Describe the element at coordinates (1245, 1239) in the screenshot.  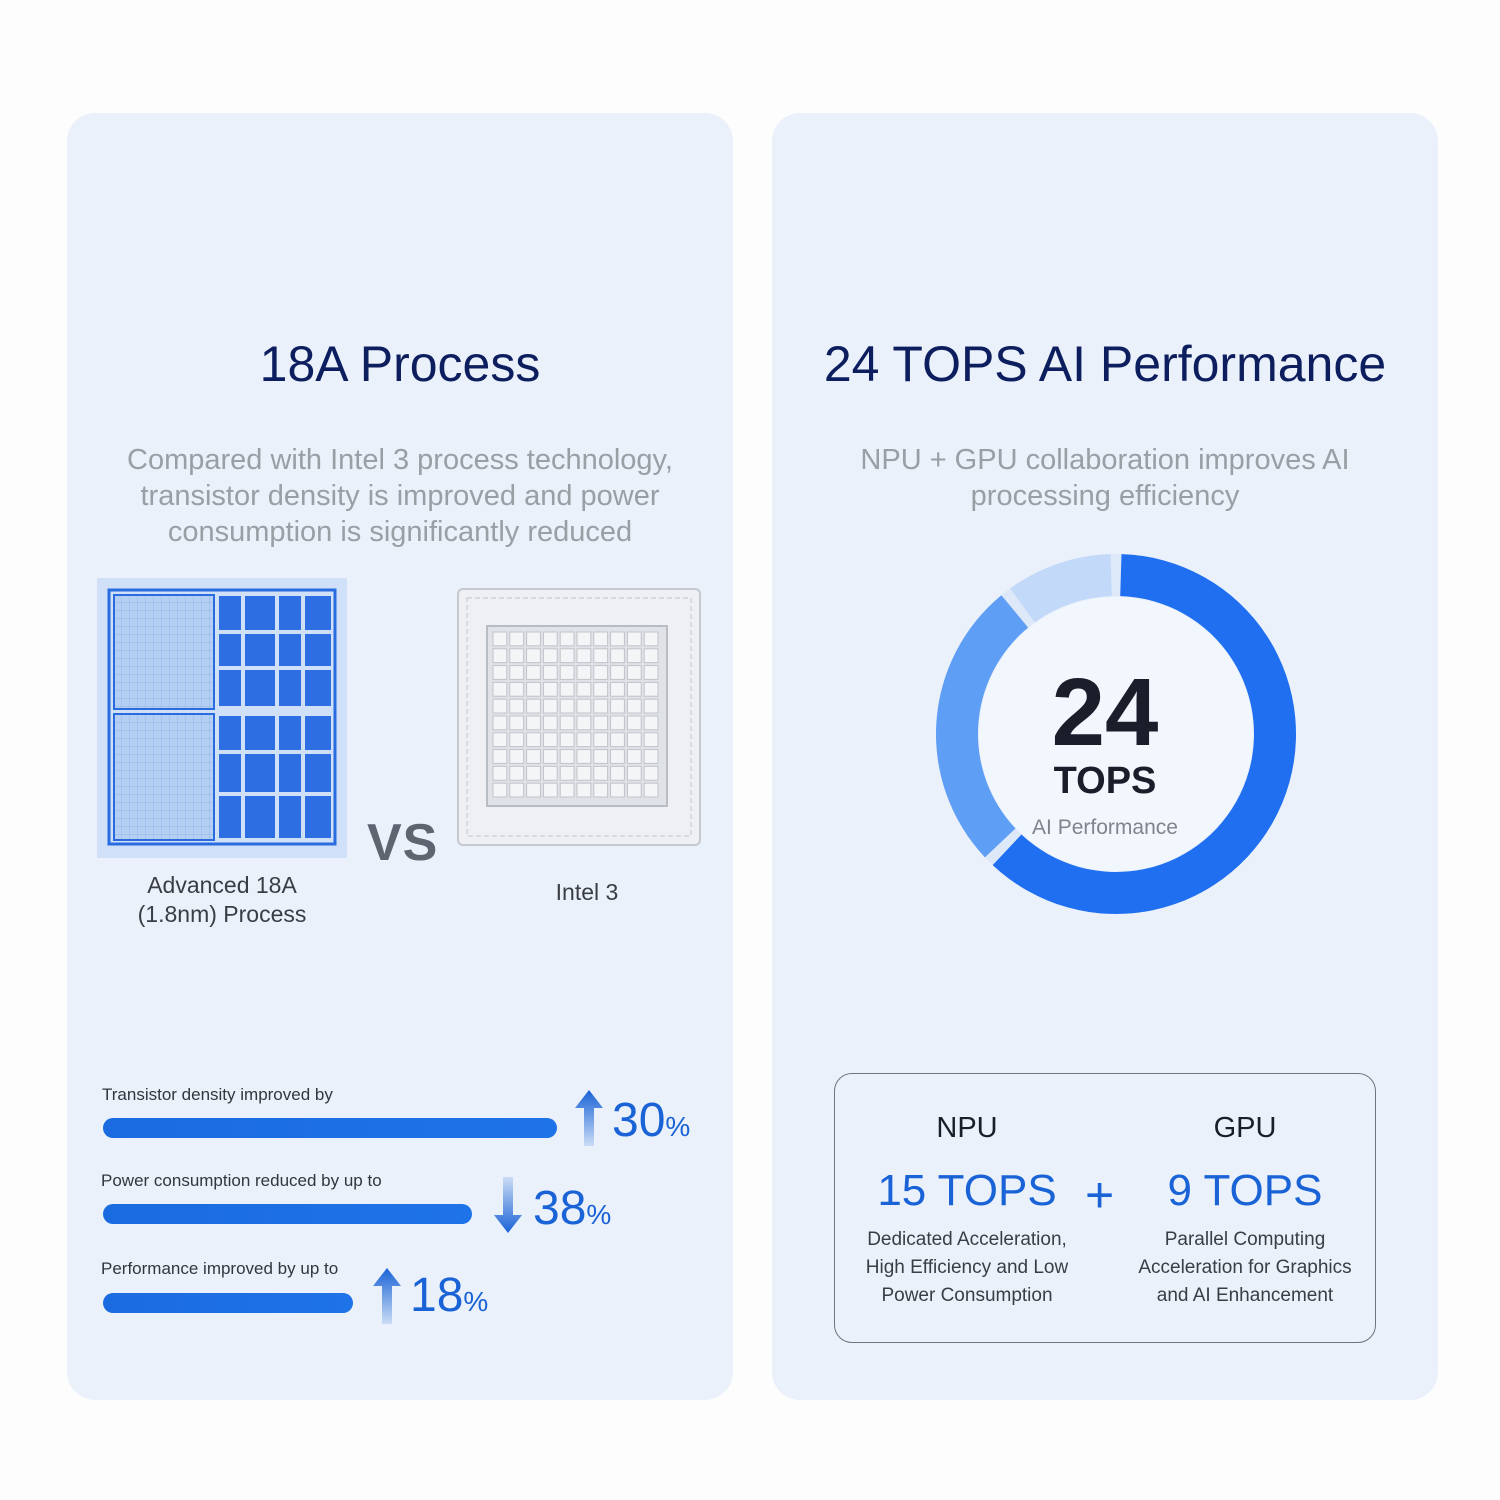
I see `gpu-desc-line1: Parallel Computing` at that location.